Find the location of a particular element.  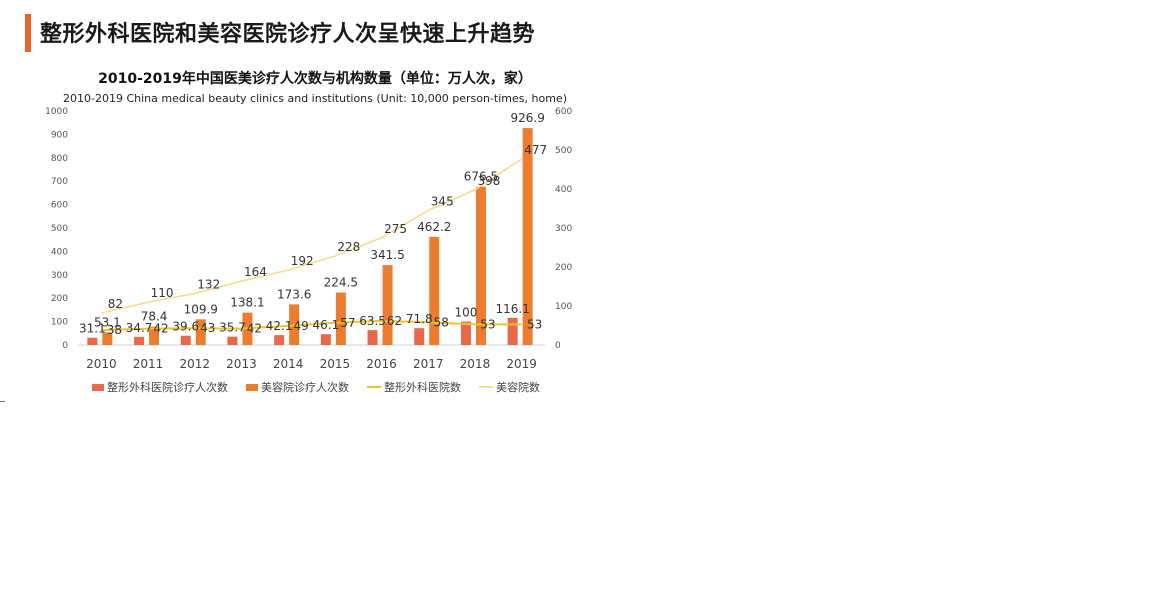

x-axis-category-label: 2012 is located at coordinates (194, 364).